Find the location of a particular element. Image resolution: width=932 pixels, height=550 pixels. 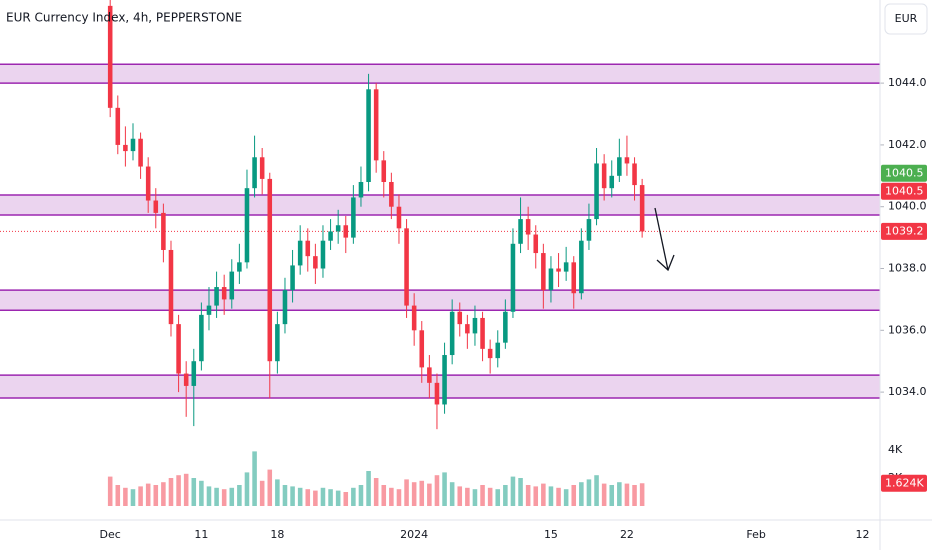

currency-button is located at coordinates (906, 19).